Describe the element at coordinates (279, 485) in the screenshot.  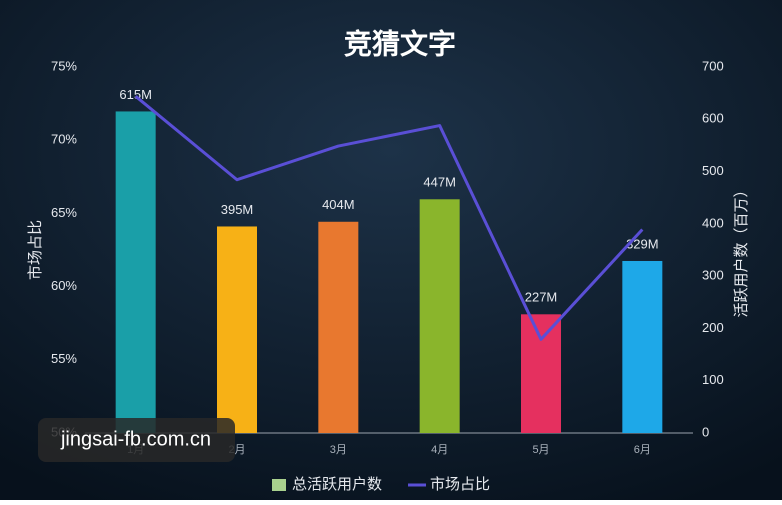
I see `legend-swatch` at that location.